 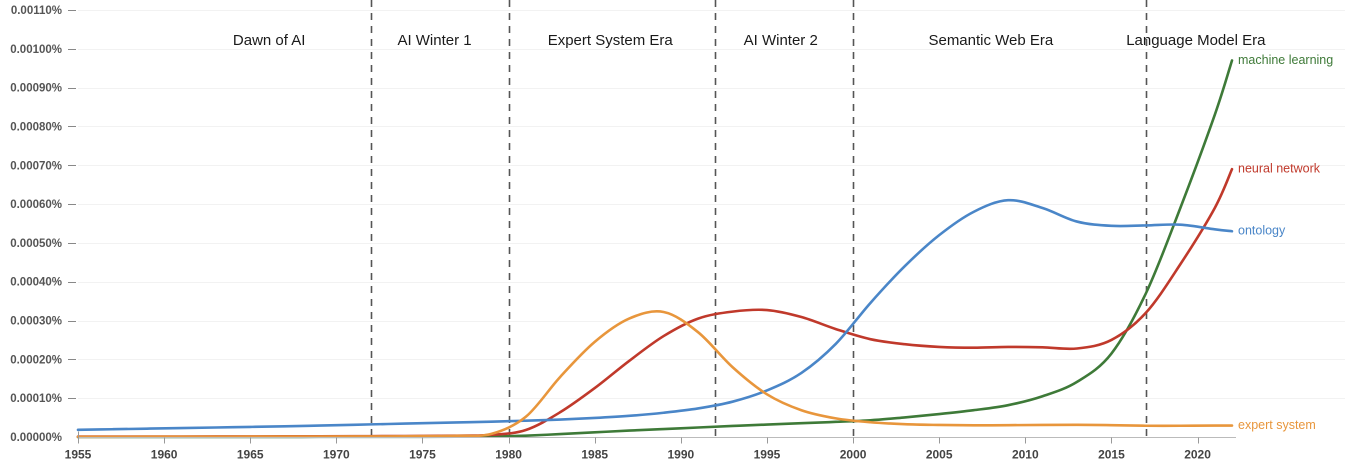 What do you see at coordinates (1196, 40) in the screenshot?
I see `era-label-language-model-era: Language Model Era` at bounding box center [1196, 40].